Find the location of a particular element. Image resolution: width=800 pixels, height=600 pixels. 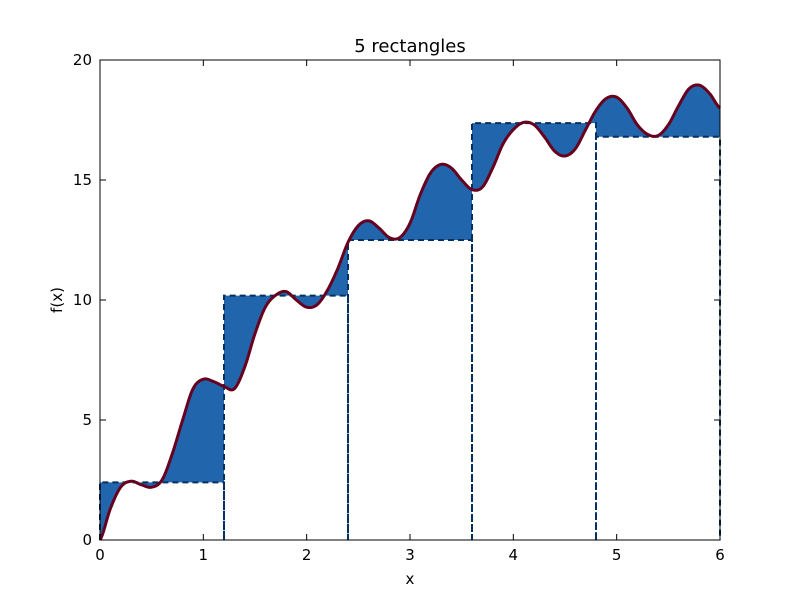

x-tick-label: 5 is located at coordinates (617, 555).